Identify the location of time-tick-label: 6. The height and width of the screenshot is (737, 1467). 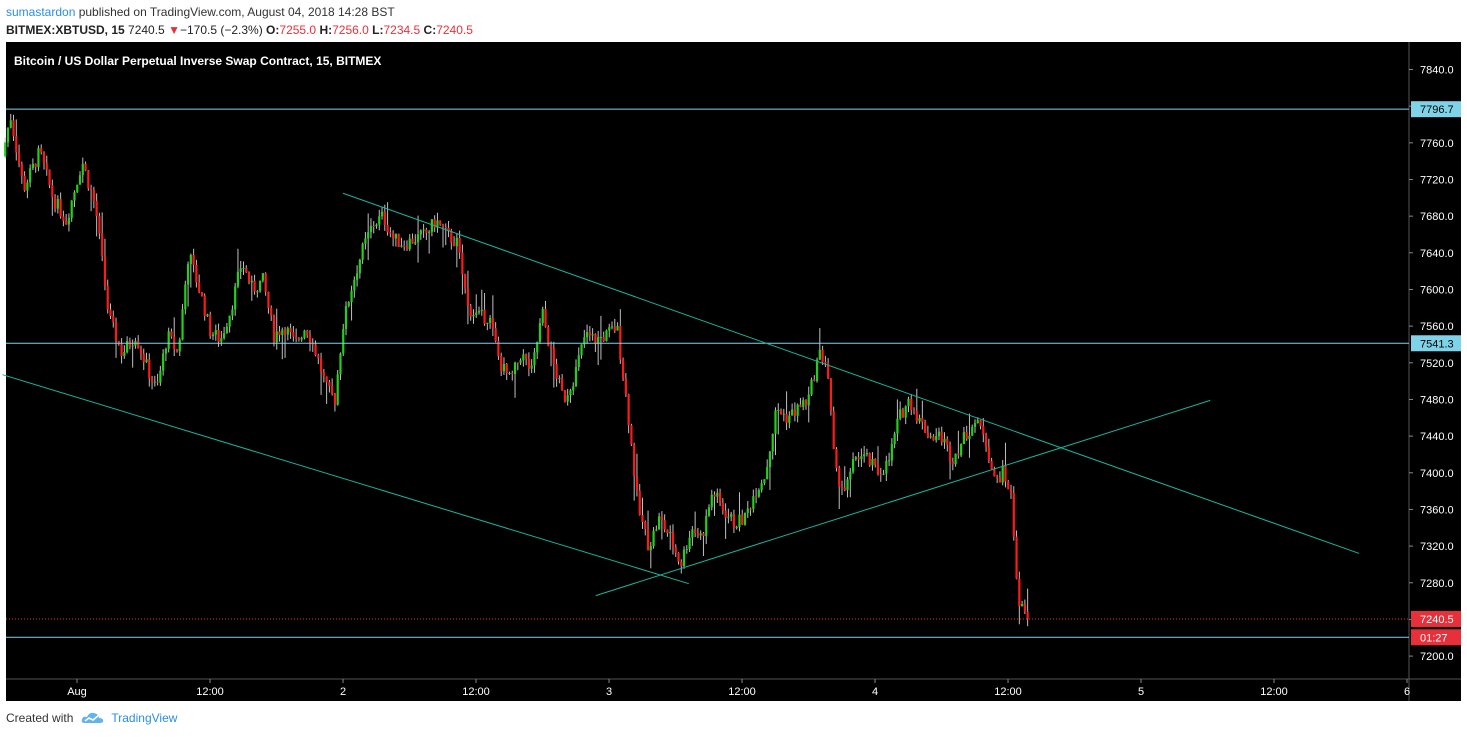
(1407, 692).